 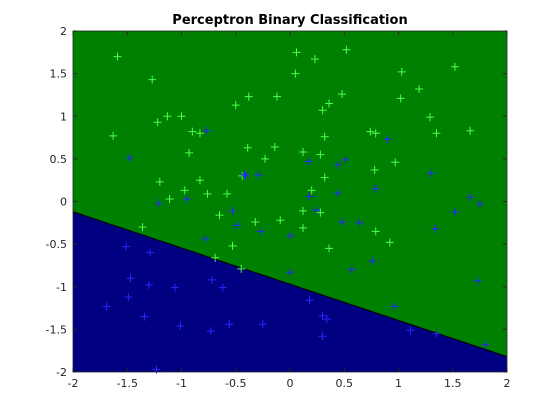 I want to click on y-tick-label: -0.5, so click(x=56, y=244).